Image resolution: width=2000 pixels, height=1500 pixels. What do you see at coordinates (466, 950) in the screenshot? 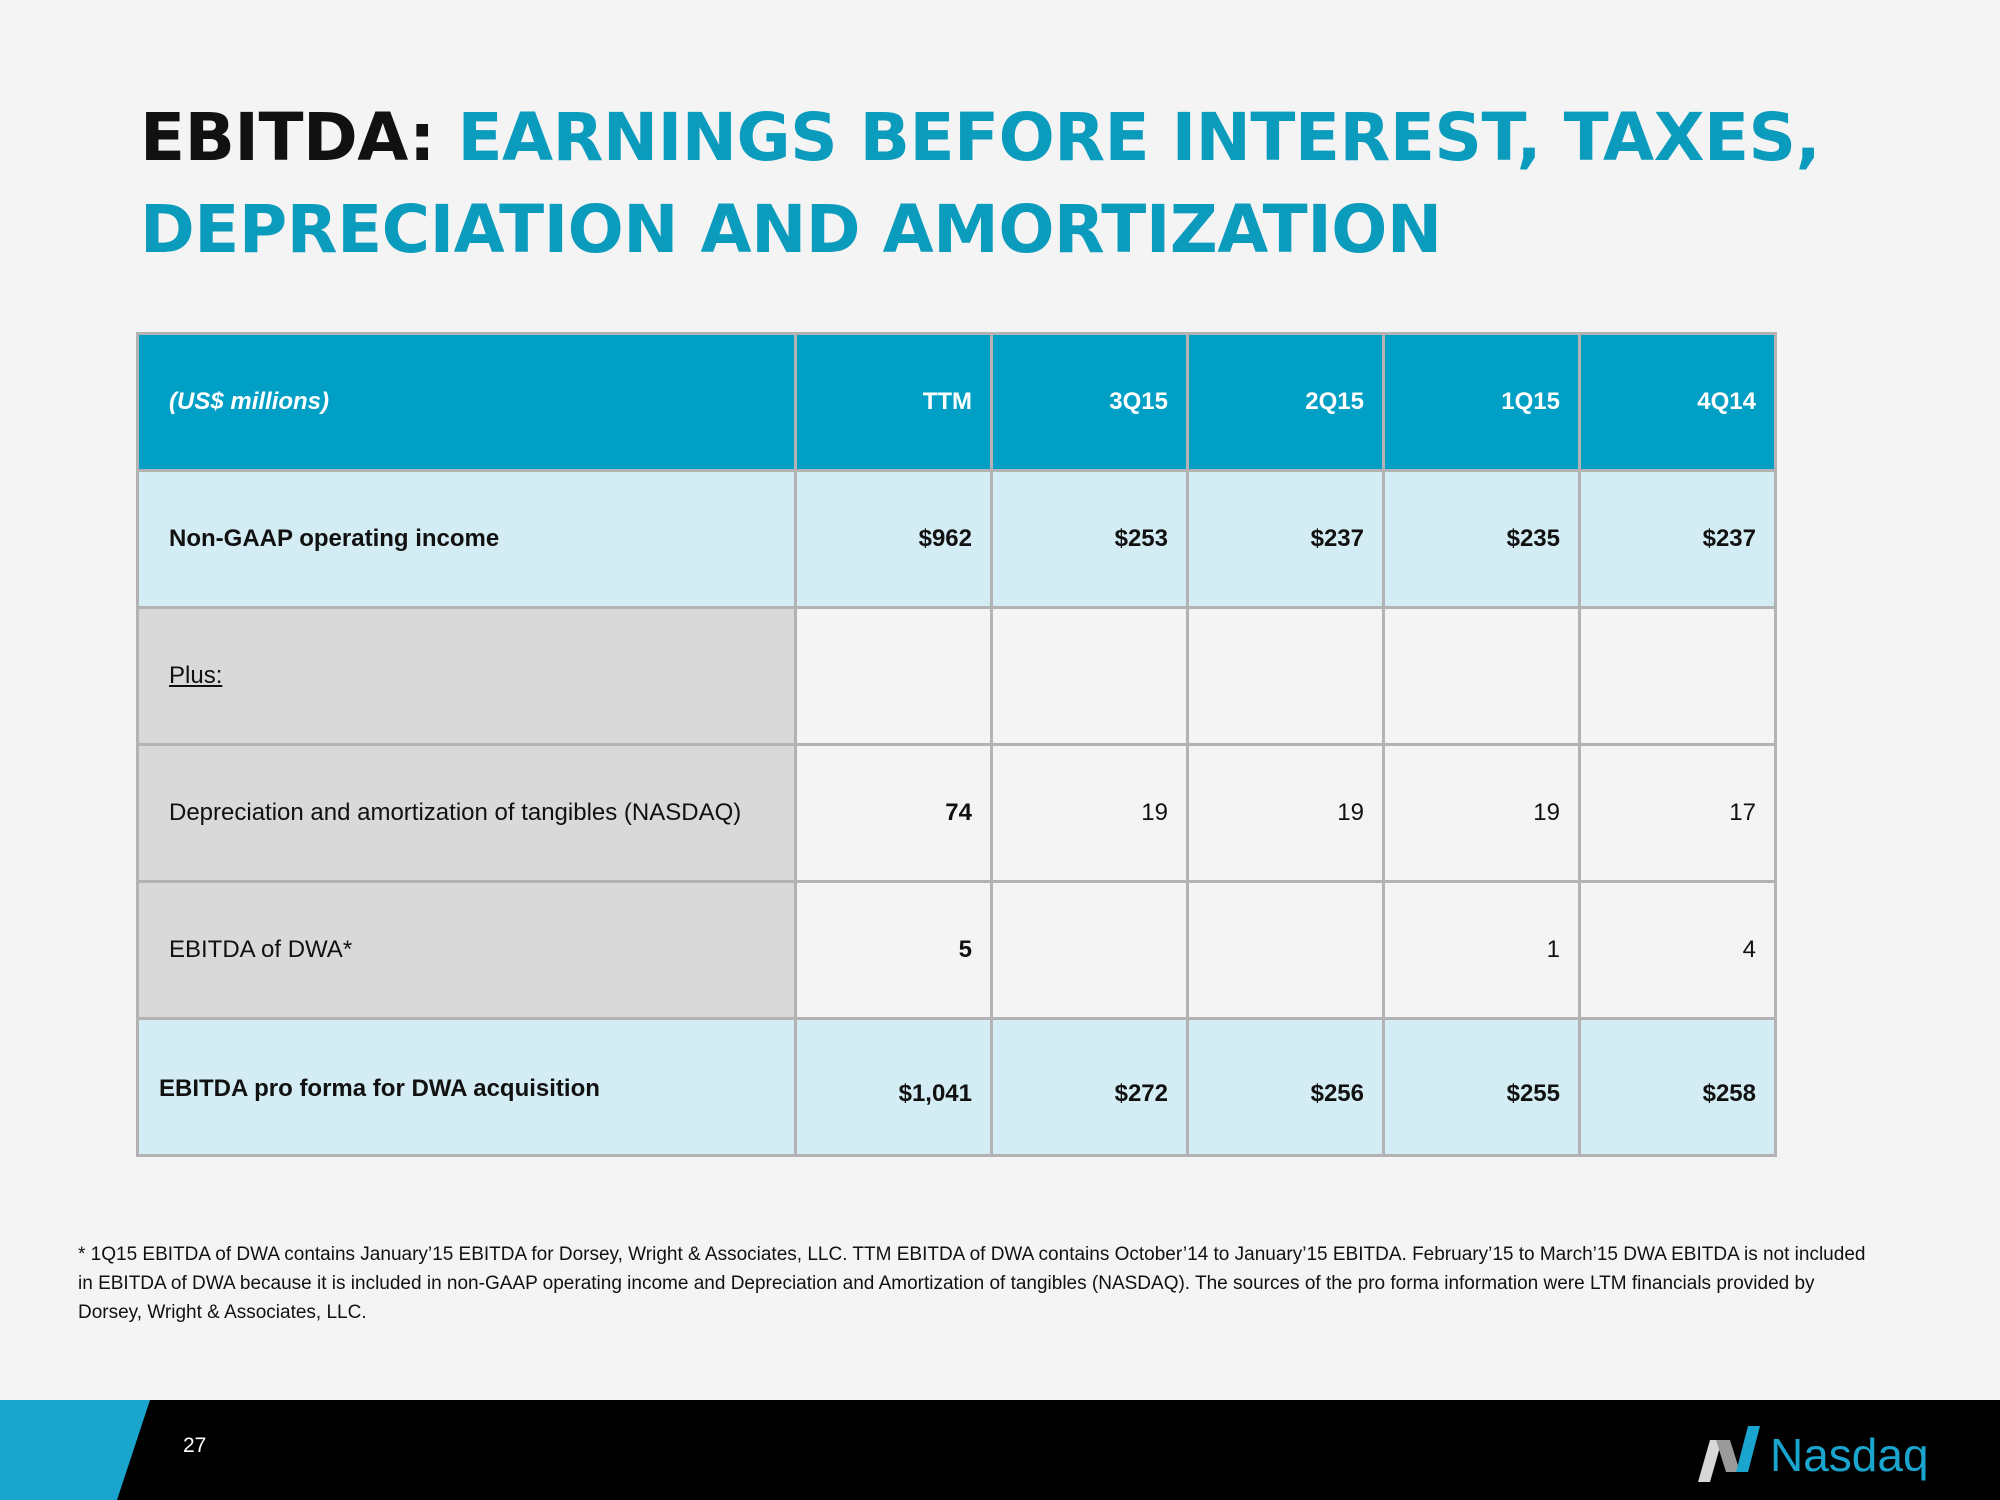
I see `row-label: EBITDA of DWA*` at bounding box center [466, 950].